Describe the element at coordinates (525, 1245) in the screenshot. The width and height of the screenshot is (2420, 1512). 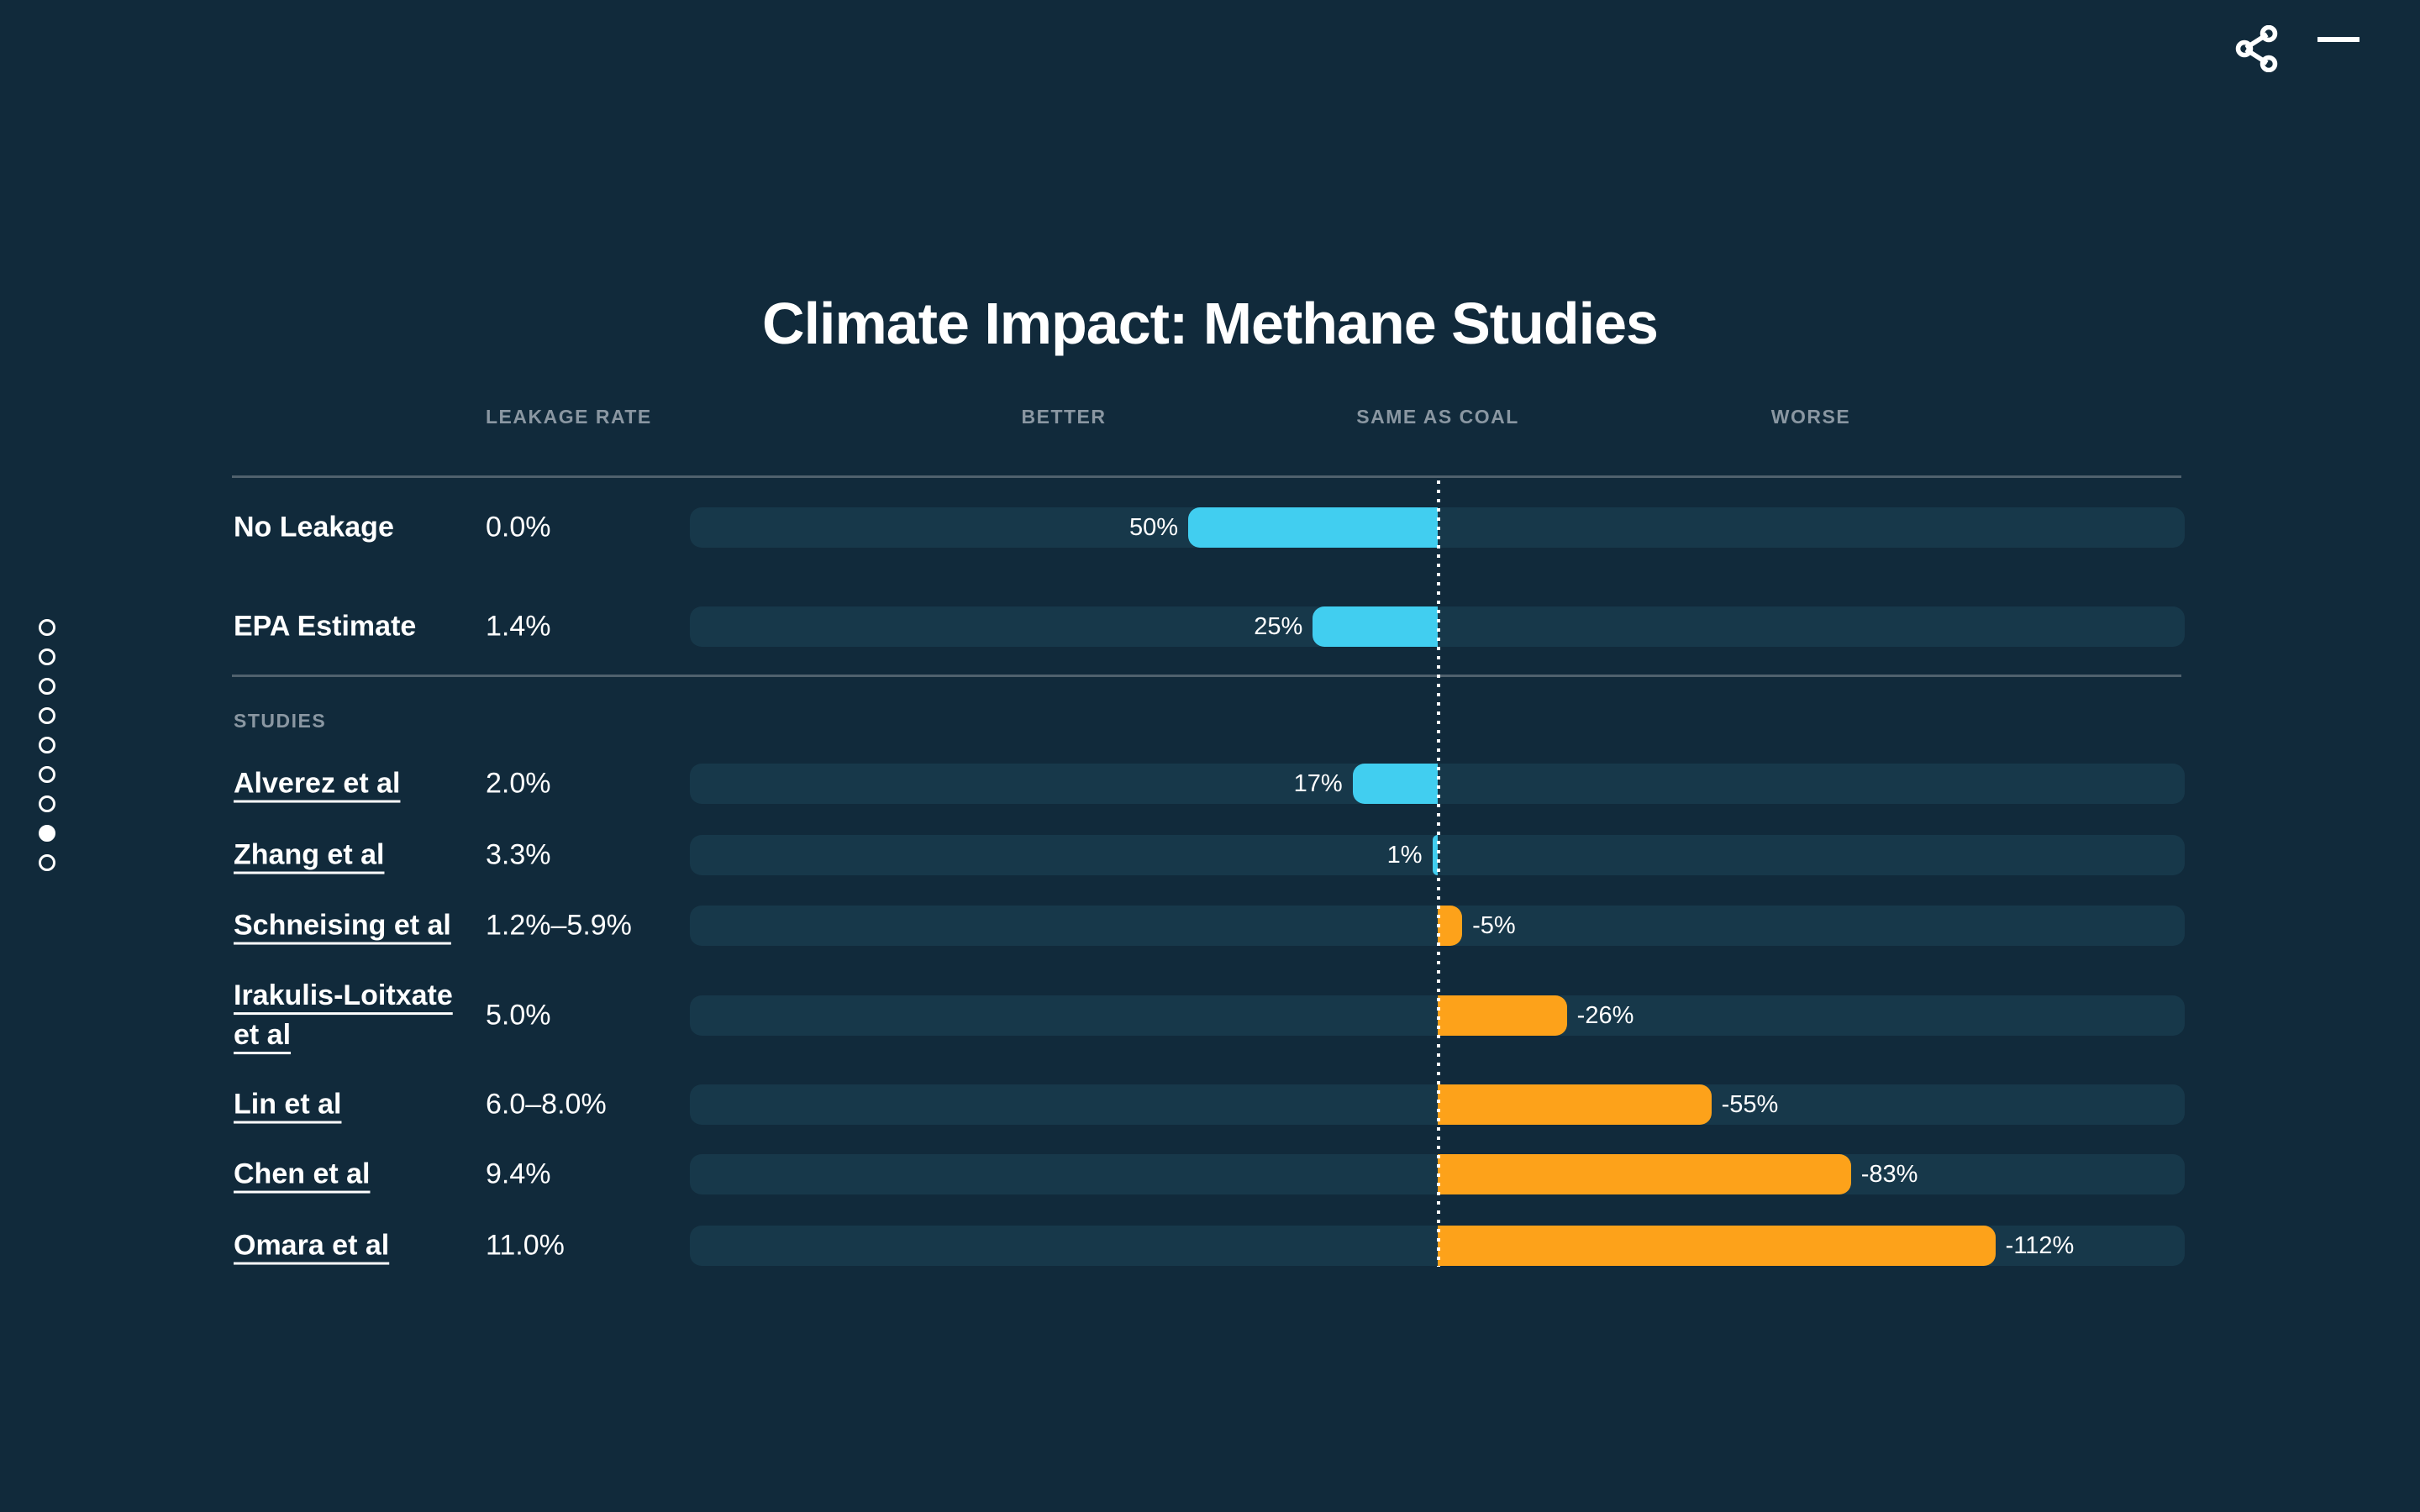
I see `leakage-rate-value: 11.0%` at that location.